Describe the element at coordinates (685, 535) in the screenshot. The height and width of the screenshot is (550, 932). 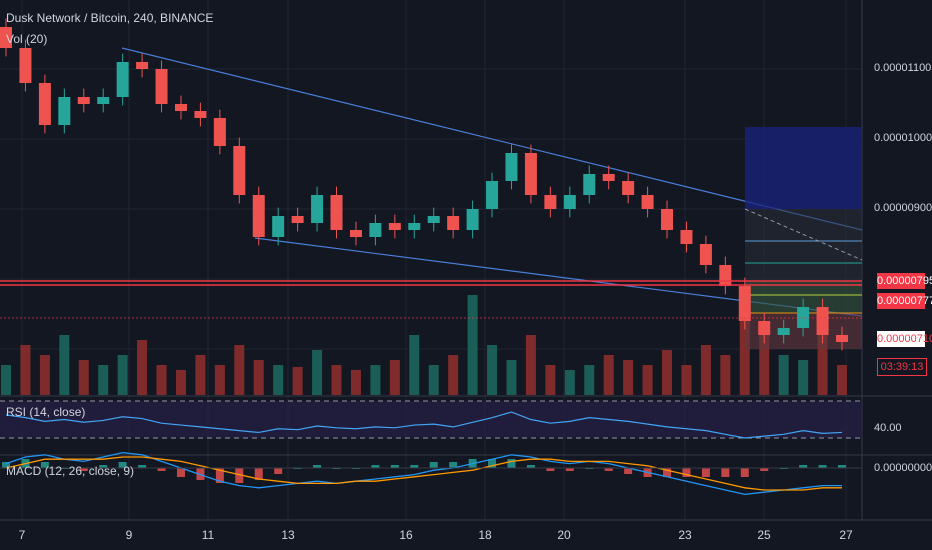
I see `date-tick-23: 23` at that location.